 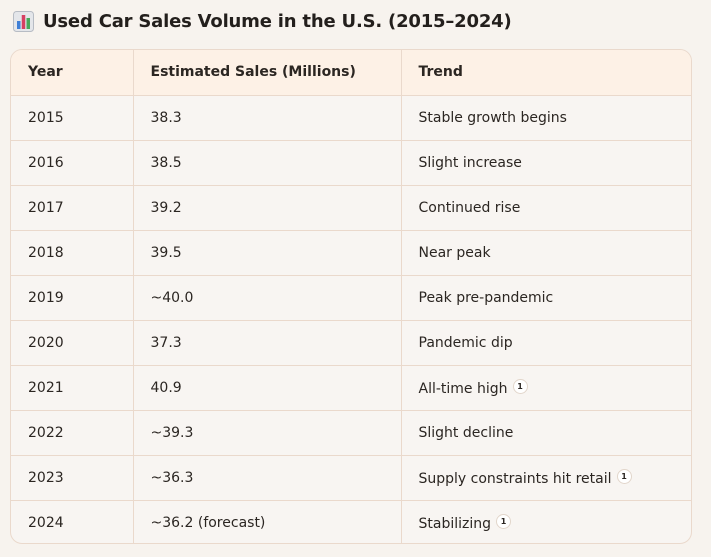 I want to click on cell-year: 2023, so click(x=72, y=477).